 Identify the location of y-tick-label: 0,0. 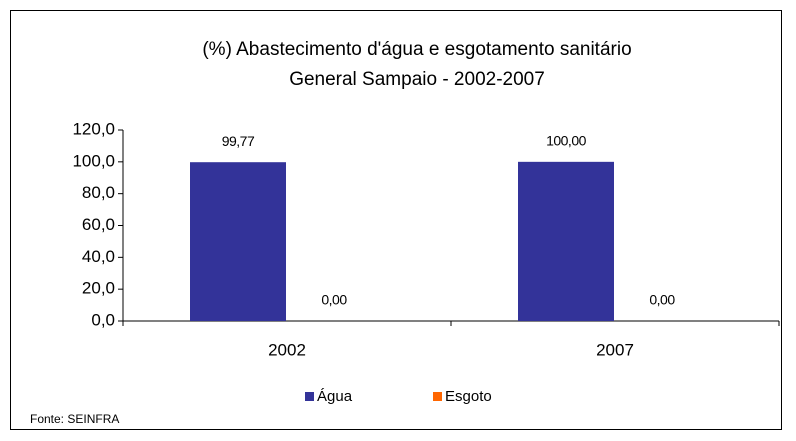
(103, 319).